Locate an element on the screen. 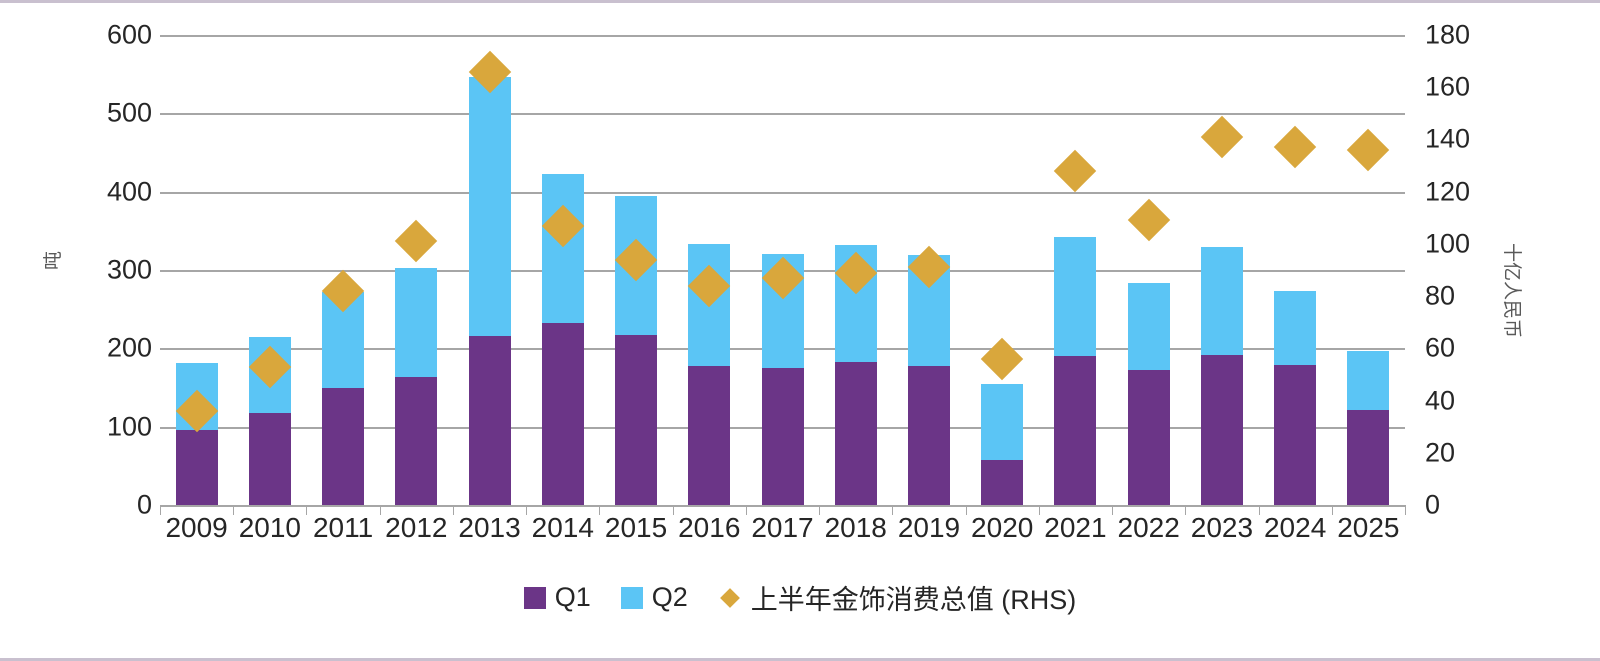 The height and width of the screenshot is (661, 1600). x-axis-tick-label: 2021 is located at coordinates (1075, 527).